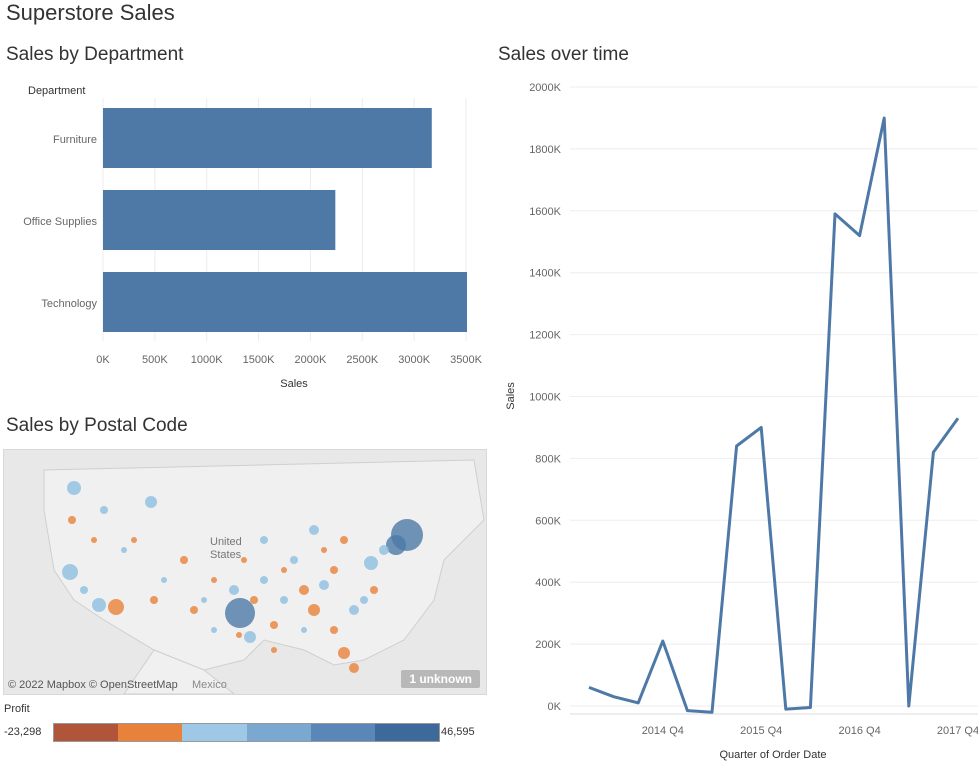  Describe the element at coordinates (226, 548) in the screenshot. I see `united-states-label: United States` at that location.